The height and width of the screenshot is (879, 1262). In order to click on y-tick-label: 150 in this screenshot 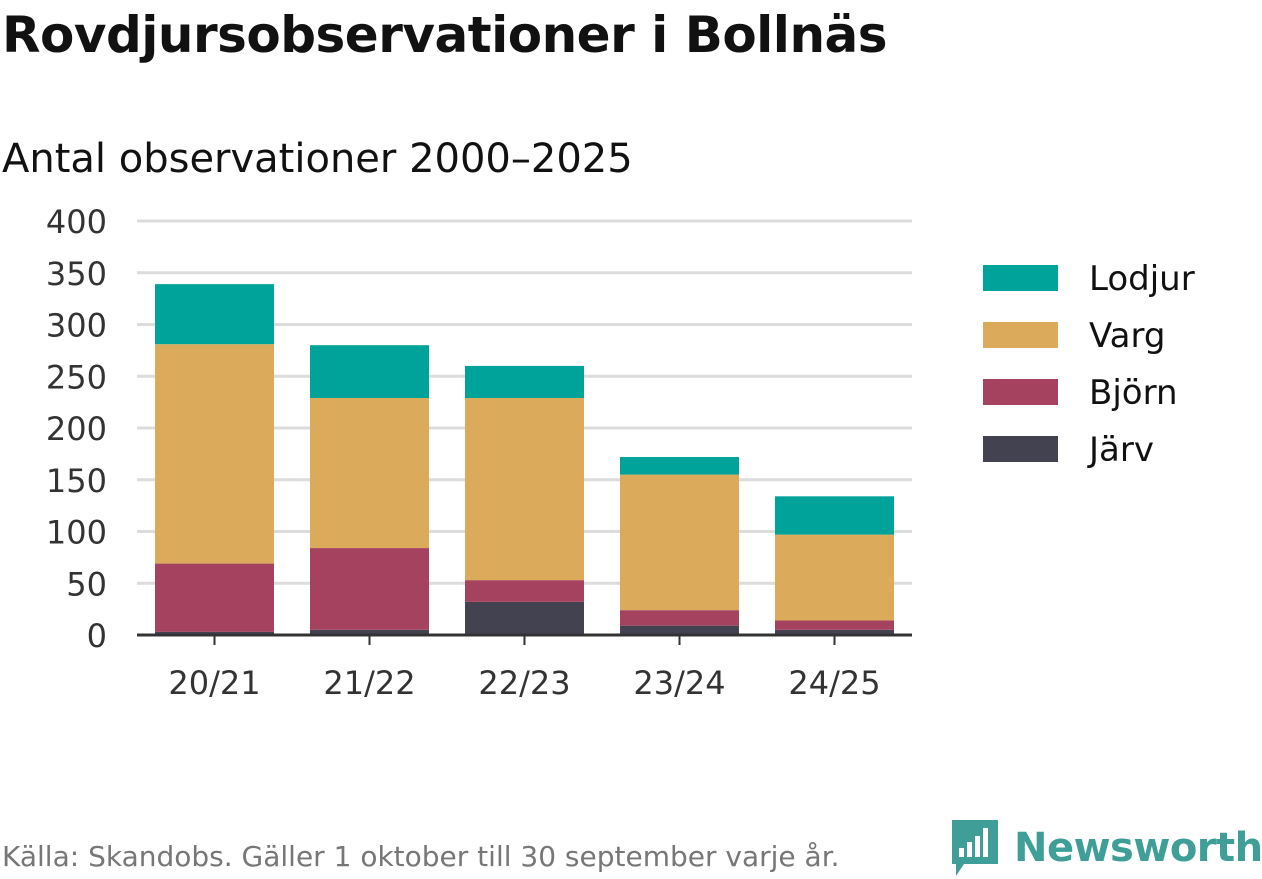, I will do `click(76, 481)`.